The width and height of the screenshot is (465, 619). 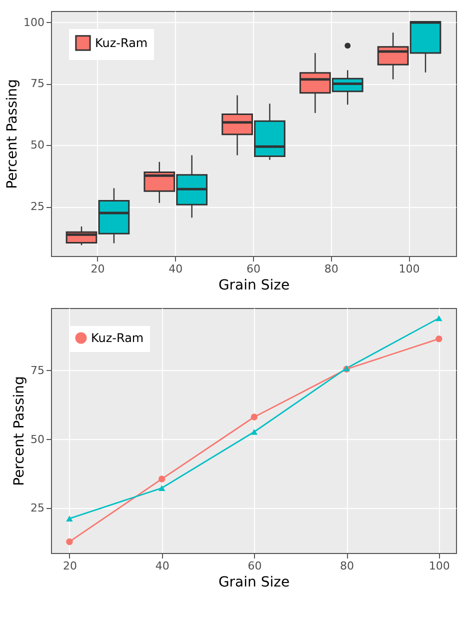 What do you see at coordinates (34, 22) in the screenshot?
I see `y-tick-label: 100` at bounding box center [34, 22].